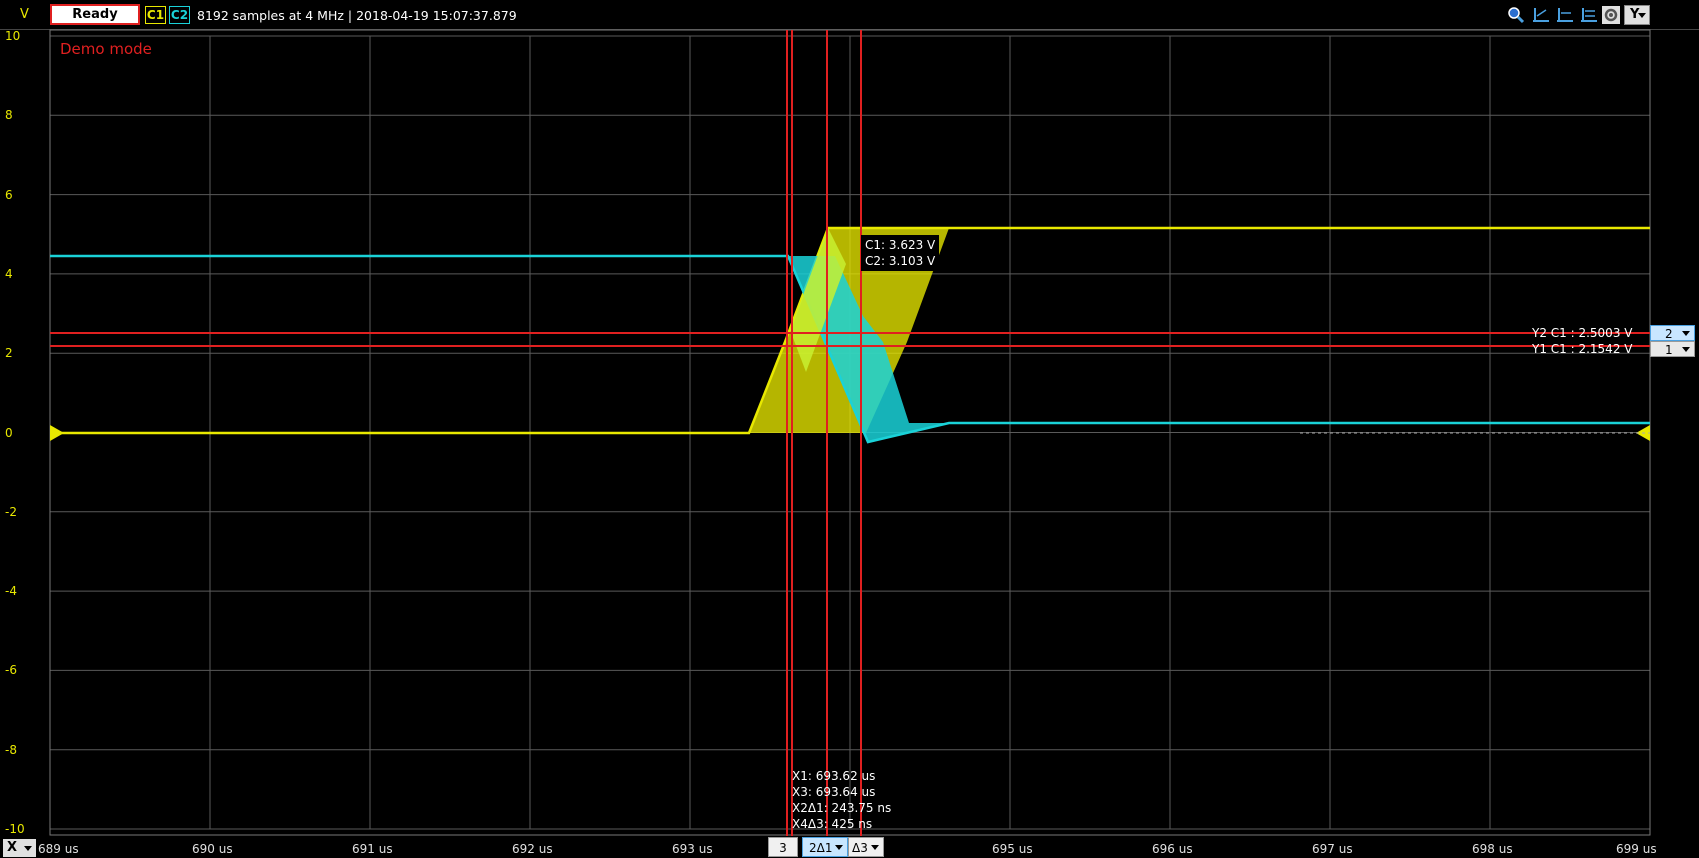 This screenshot has height=858, width=1699. Describe the element at coordinates (900, 245) in the screenshot. I see `c1-value: C1: 3.623 V` at that location.